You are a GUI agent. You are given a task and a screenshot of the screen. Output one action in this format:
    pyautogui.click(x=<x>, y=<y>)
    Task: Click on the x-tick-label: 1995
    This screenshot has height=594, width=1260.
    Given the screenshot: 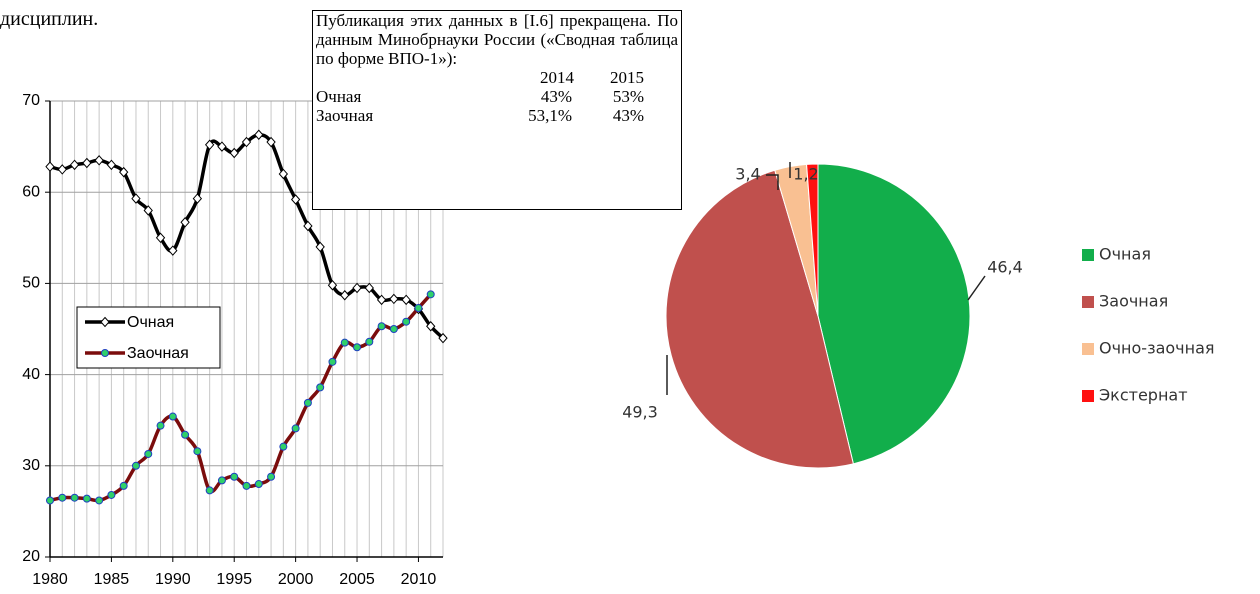 What is the action you would take?
    pyautogui.click(x=234, y=579)
    